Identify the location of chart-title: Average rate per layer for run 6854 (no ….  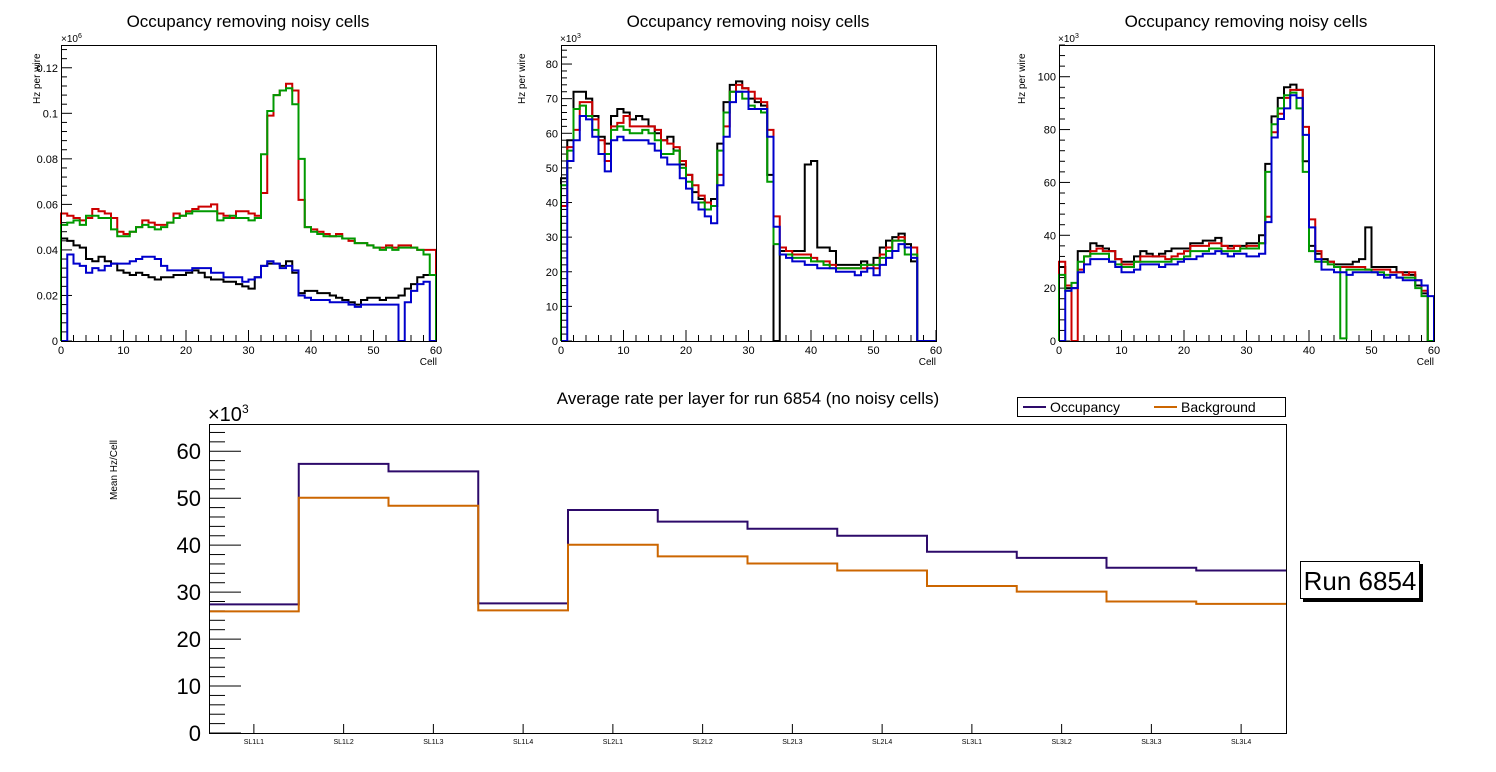
(748, 398).